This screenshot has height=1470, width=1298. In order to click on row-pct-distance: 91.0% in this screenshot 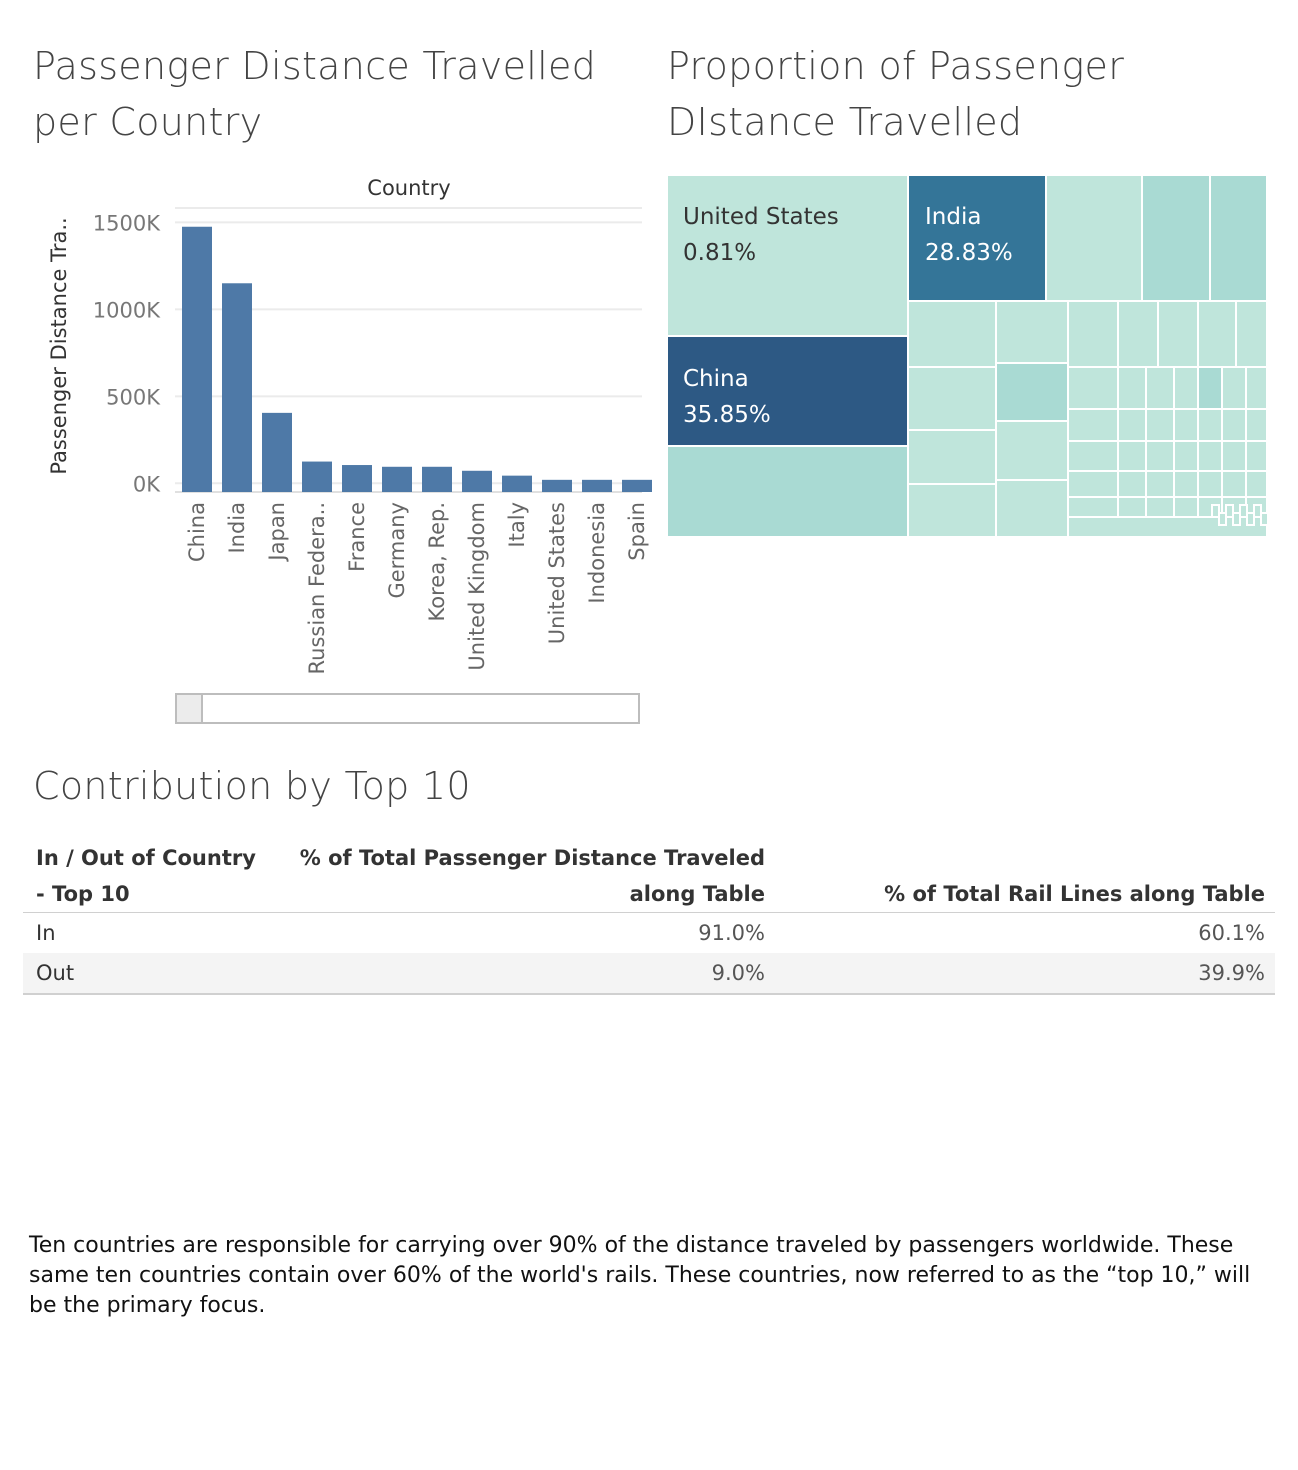, I will do `click(731, 933)`.